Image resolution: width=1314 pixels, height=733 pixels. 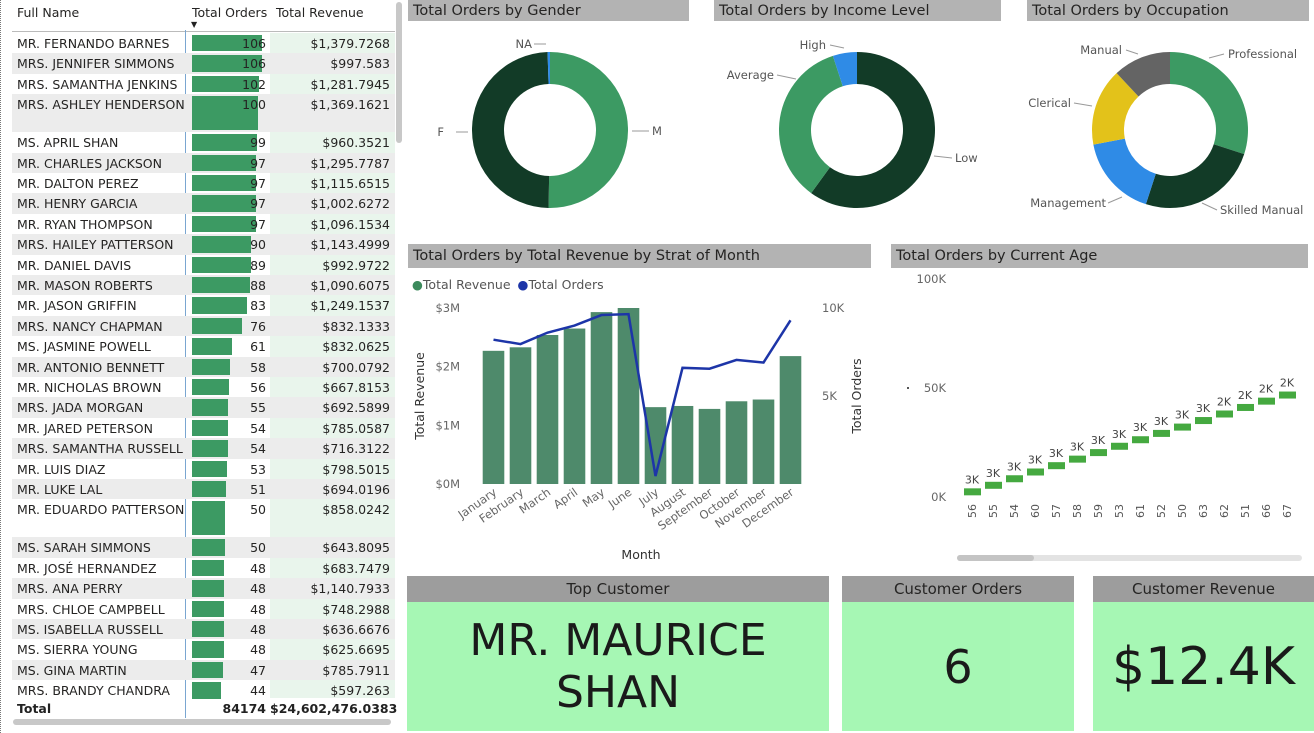 I want to click on table-row: MS. GINA MARTIN 47 $785.7911, so click(x=203, y=670).